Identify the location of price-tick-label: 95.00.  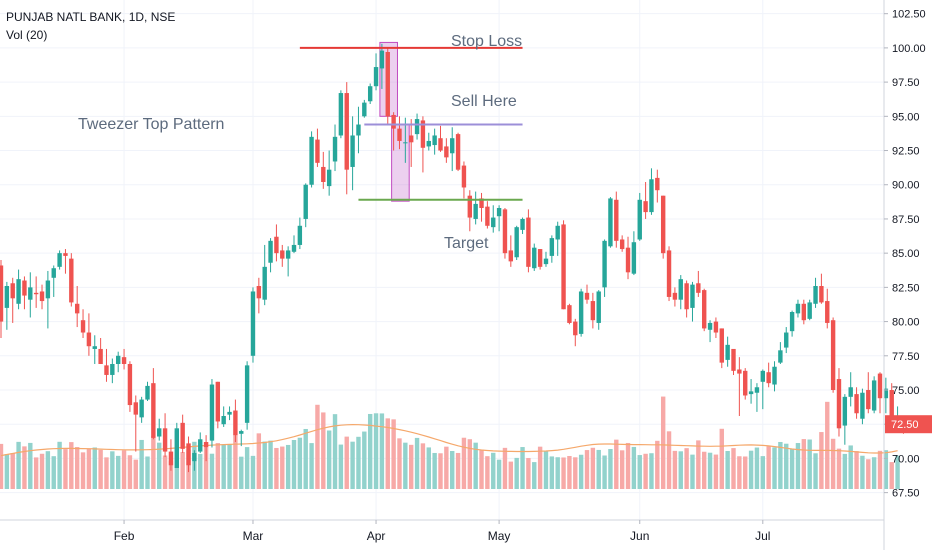
(906, 117).